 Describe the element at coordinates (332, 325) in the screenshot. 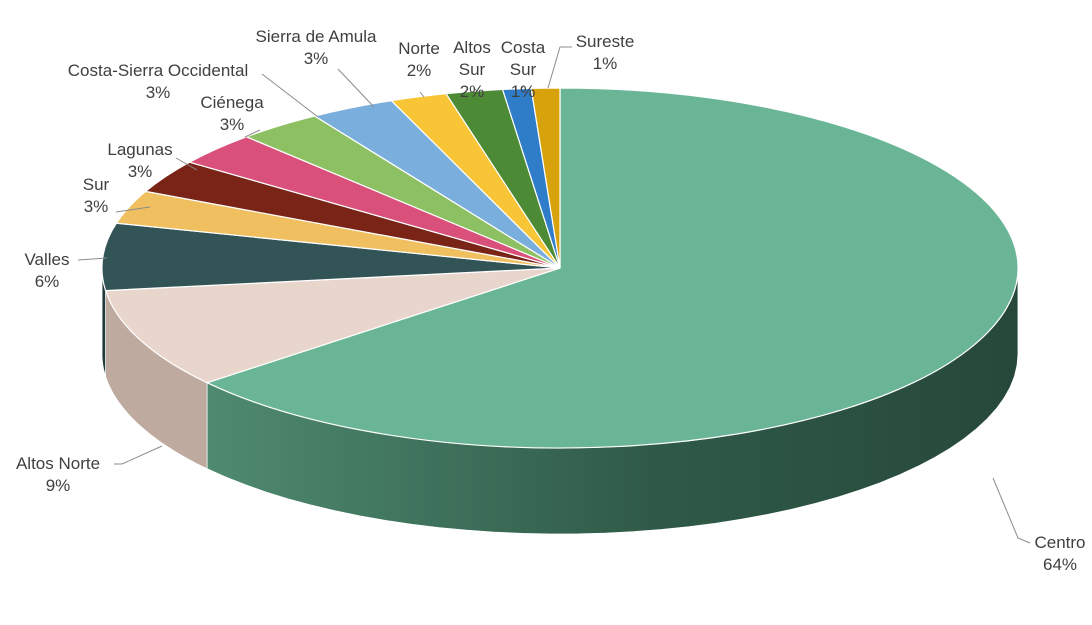

I see `pie-slice-altos-norte` at that location.